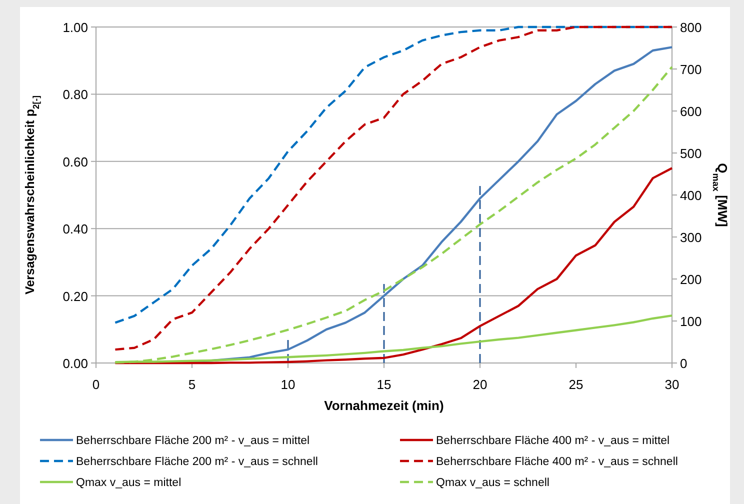 Image resolution: width=744 pixels, height=504 pixels. I want to click on legend-label: Qmax v_aus = schnell, so click(493, 483).